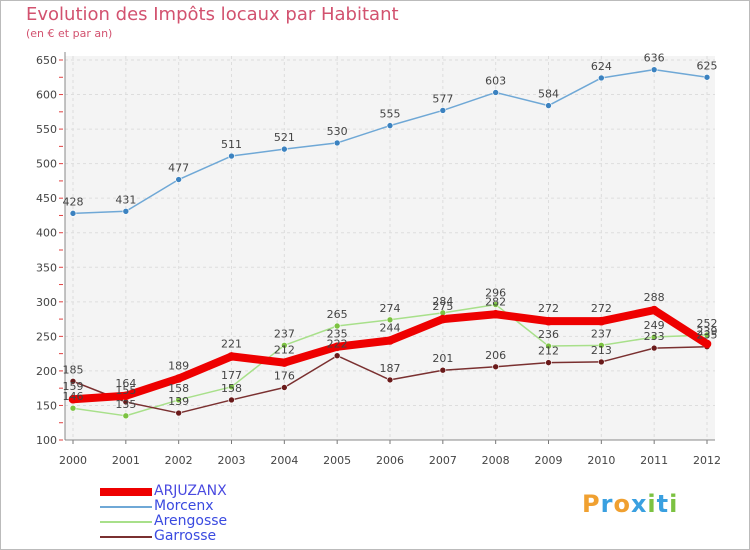  What do you see at coordinates (548, 334) in the screenshot?
I see `data-label-arengosse: 236` at bounding box center [548, 334].